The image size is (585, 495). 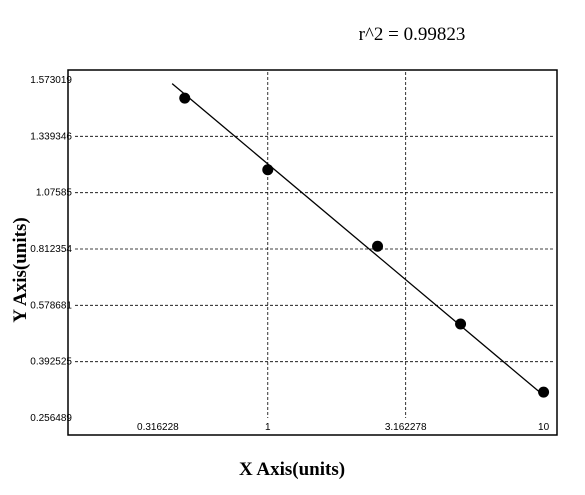 What do you see at coordinates (158, 427) in the screenshot?
I see `x-tick-label: 0.316228` at bounding box center [158, 427].